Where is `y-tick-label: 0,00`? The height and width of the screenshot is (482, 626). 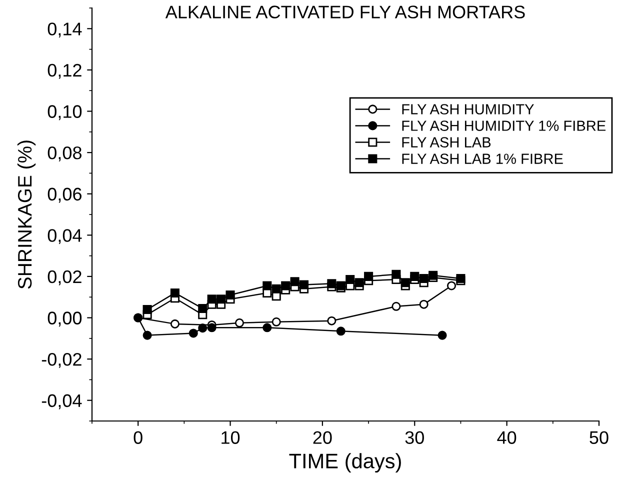
y-tick-label: 0,00 is located at coordinates (65, 319).